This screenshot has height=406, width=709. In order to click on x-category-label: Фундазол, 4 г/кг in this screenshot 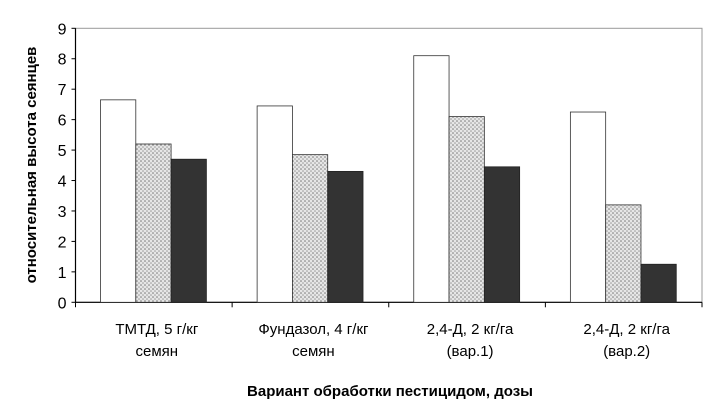, I will do `click(313, 329)`.